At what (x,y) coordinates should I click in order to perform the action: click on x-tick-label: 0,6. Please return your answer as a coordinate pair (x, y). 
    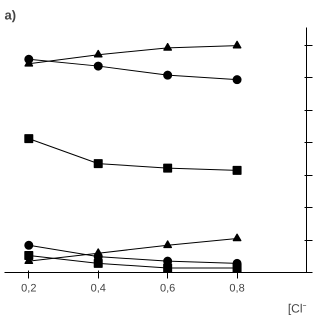
    Looking at the image, I should click on (168, 288).